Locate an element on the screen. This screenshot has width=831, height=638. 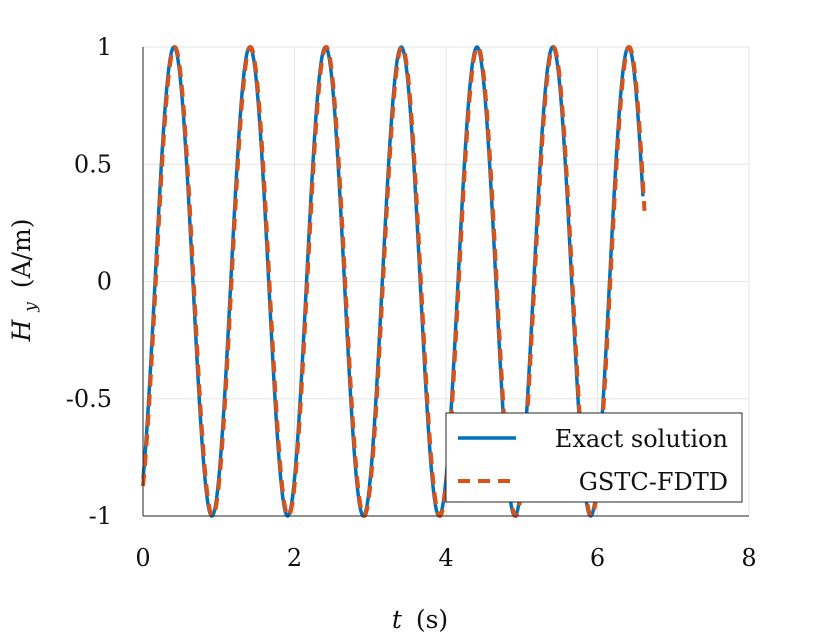
x-axis-label-symbol: t is located at coordinates (397, 619).